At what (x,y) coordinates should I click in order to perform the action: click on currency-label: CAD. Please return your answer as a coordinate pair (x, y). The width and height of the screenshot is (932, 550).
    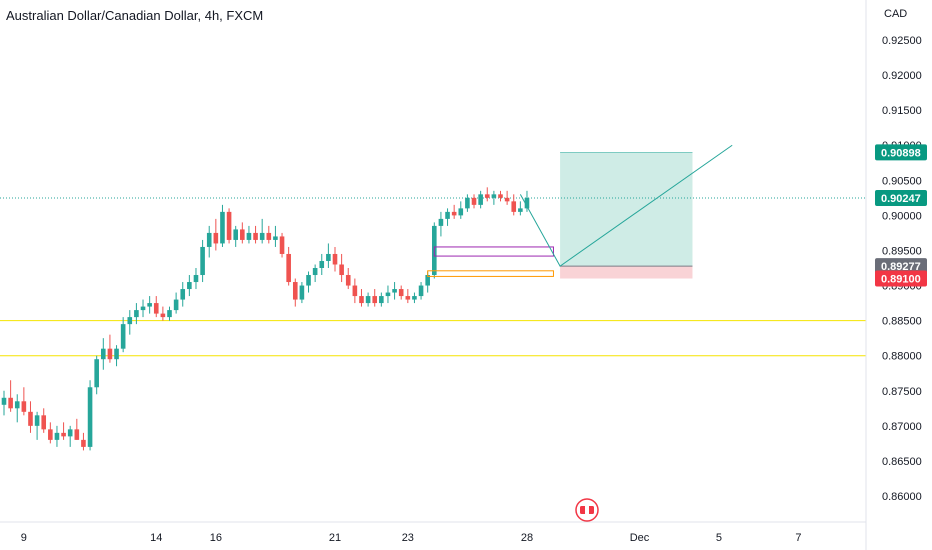
    Looking at the image, I should click on (895, 14).